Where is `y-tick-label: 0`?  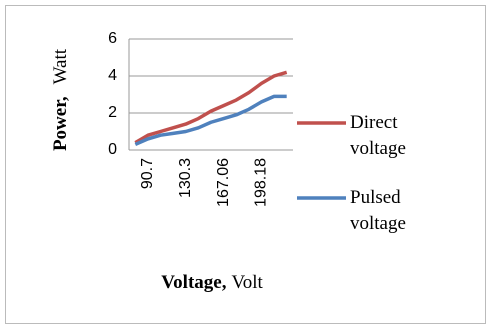 y-tick-label: 0 is located at coordinates (112, 149).